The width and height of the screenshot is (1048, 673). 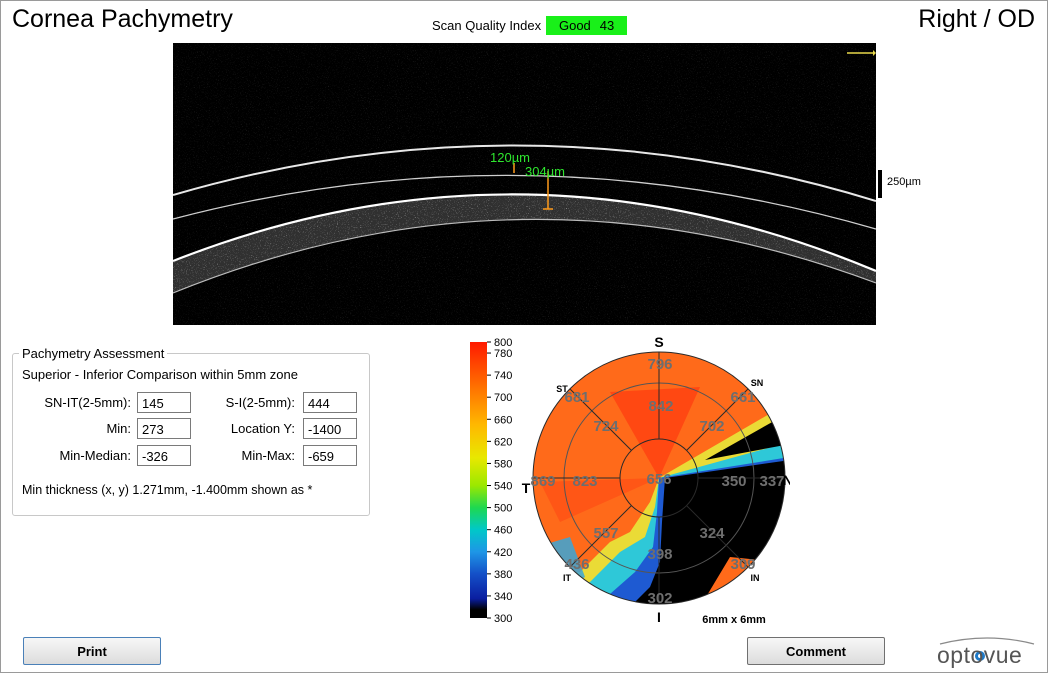 What do you see at coordinates (562, 389) in the screenshot?
I see `direction-superotemporal: ST` at bounding box center [562, 389].